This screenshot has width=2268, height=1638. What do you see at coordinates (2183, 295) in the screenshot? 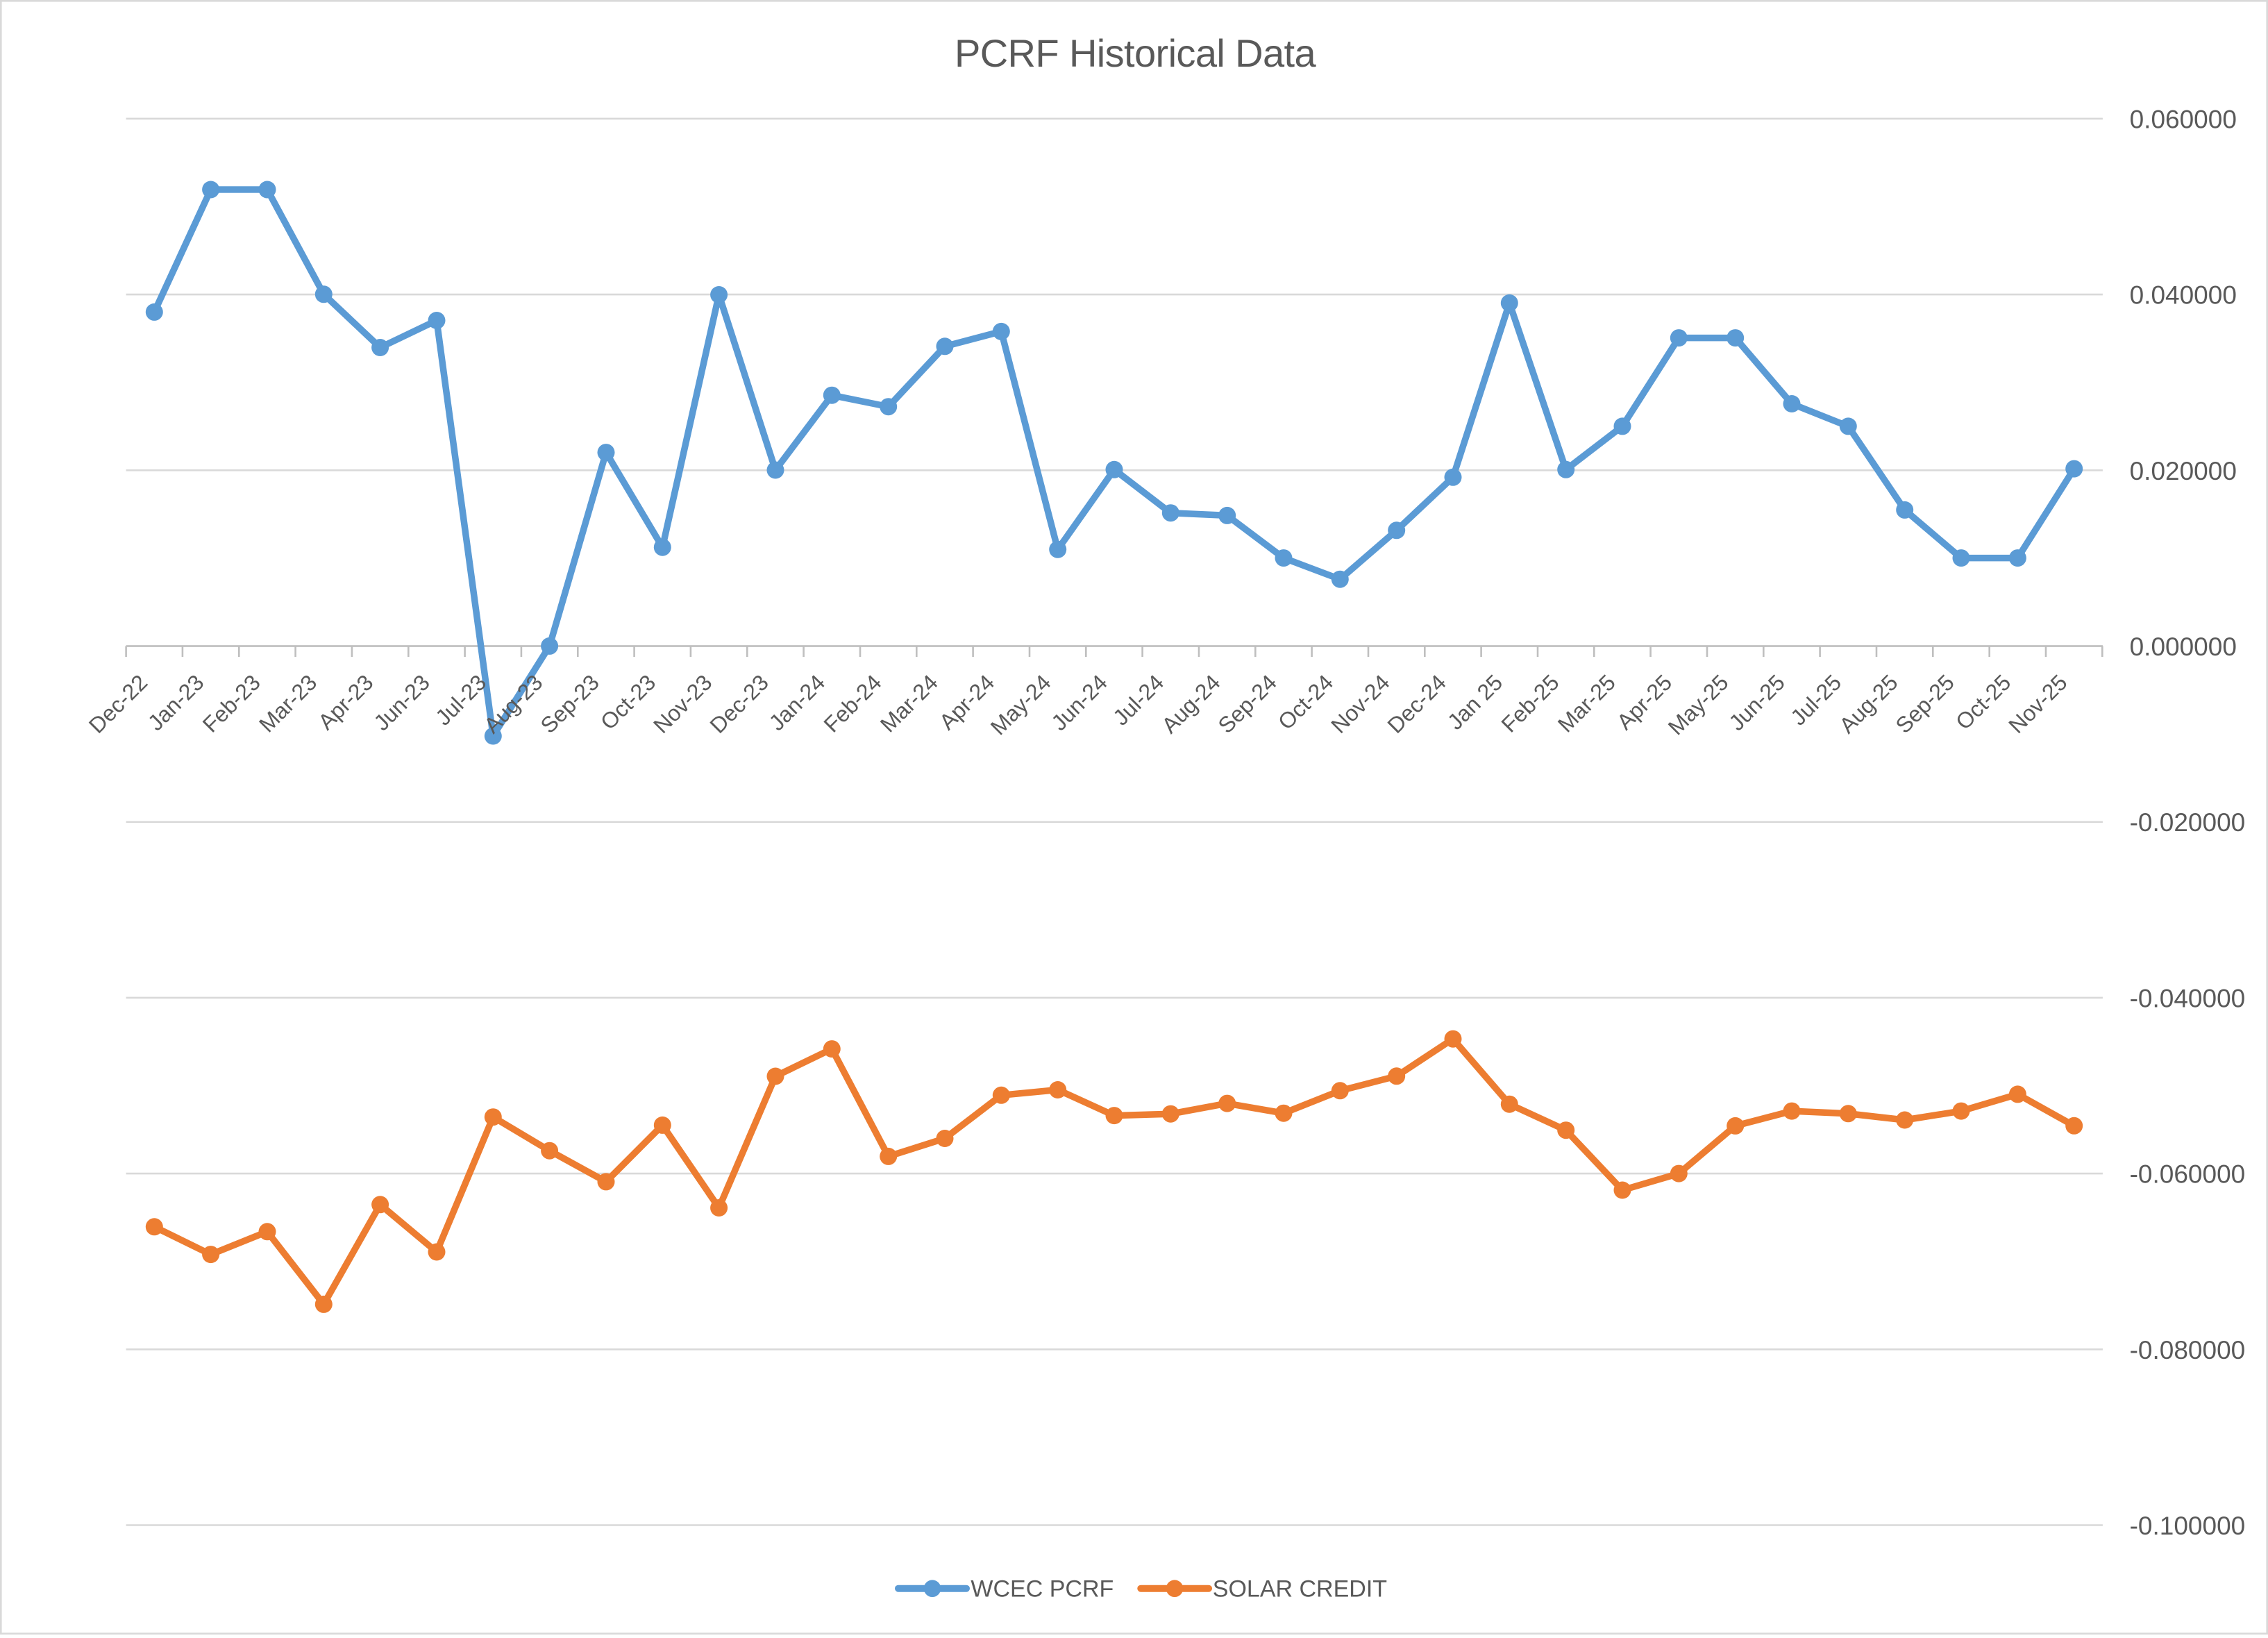
I see `svg-text: 0.040000` at bounding box center [2183, 295].